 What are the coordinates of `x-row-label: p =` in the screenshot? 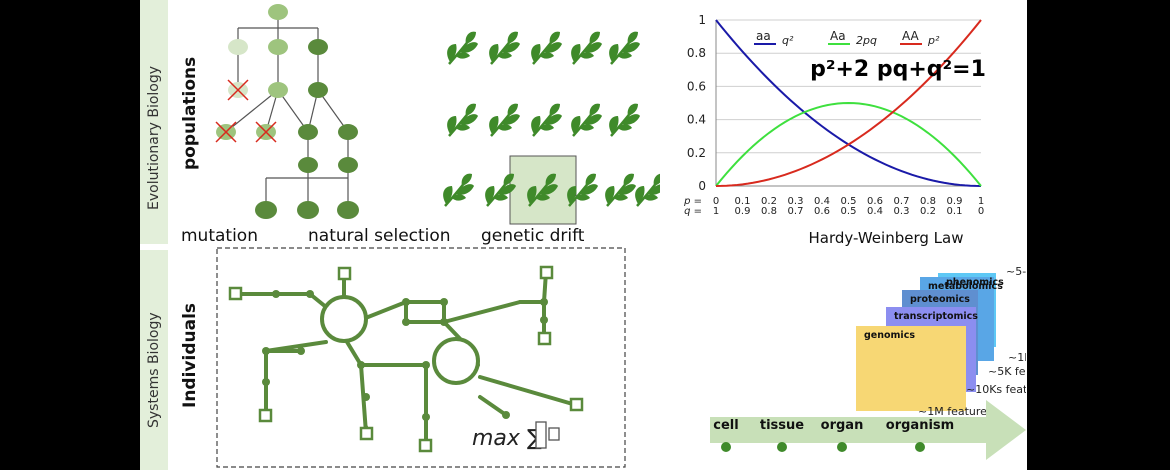 It's located at (692, 201).